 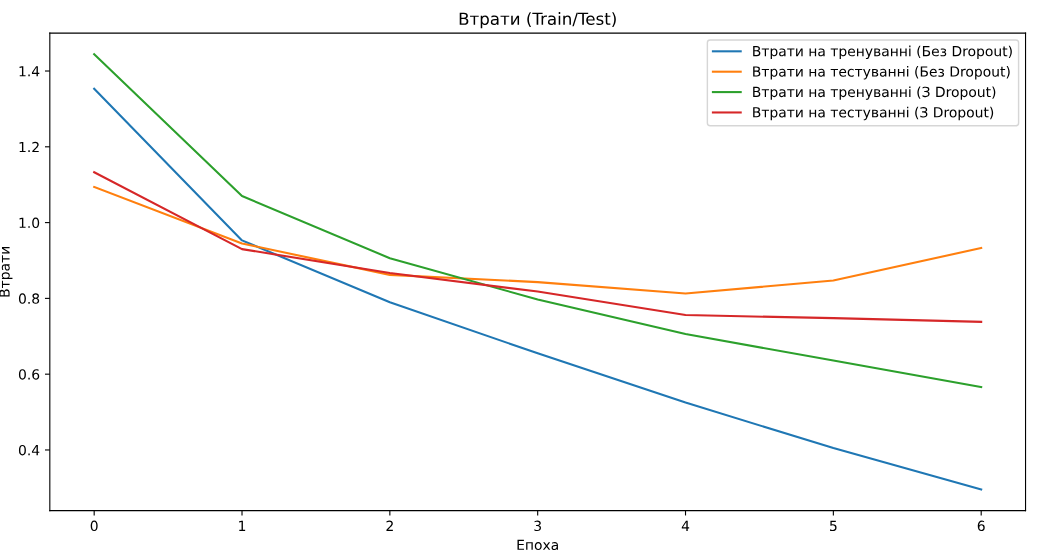 What do you see at coordinates (981, 526) in the screenshot?
I see `x-tick-label: 6` at bounding box center [981, 526].